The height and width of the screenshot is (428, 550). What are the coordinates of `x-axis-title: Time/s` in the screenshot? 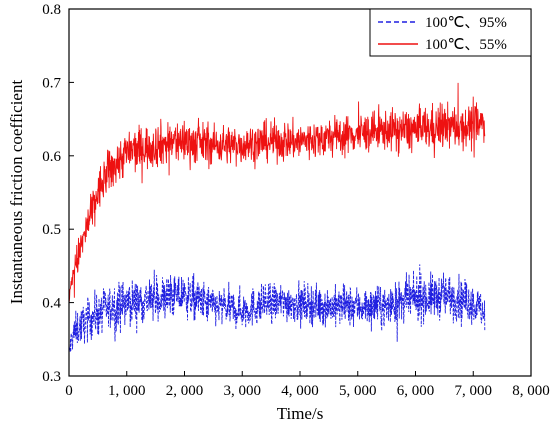 It's located at (300, 413).